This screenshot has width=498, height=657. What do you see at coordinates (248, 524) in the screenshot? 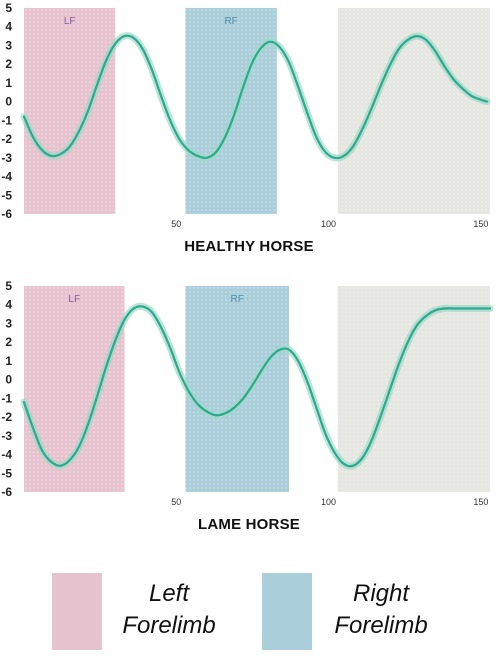
I see `lame-horse-title: LAME HORSE` at bounding box center [248, 524].